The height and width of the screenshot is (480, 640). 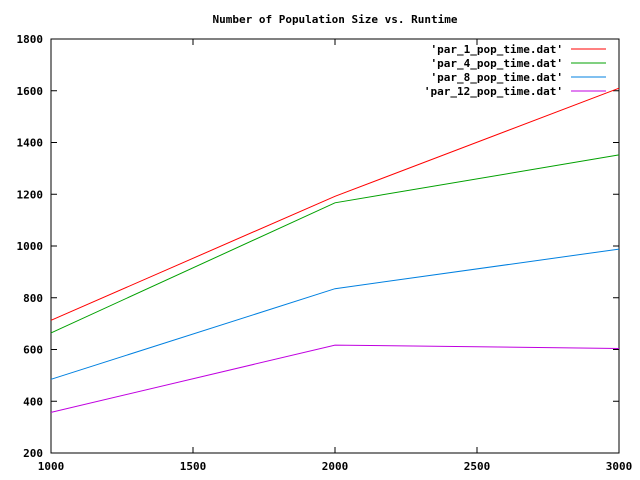 What do you see at coordinates (30, 91) in the screenshot?
I see `y-tick-label: 1600` at bounding box center [30, 91].